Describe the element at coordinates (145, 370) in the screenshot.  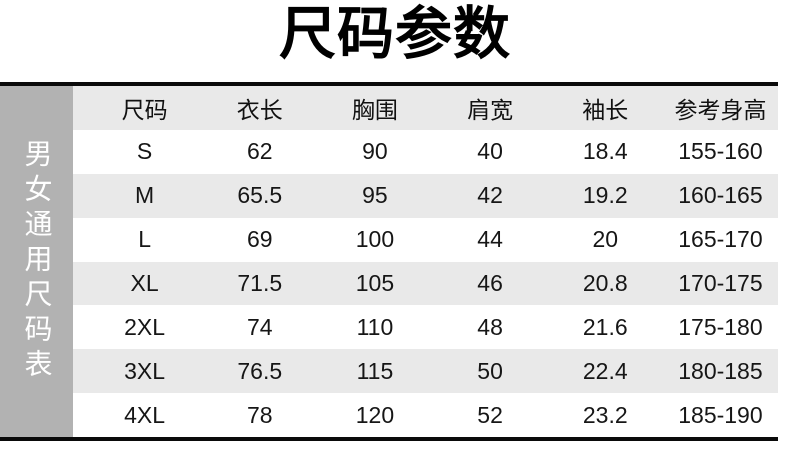
I see `table-cell: 3XL` at that location.